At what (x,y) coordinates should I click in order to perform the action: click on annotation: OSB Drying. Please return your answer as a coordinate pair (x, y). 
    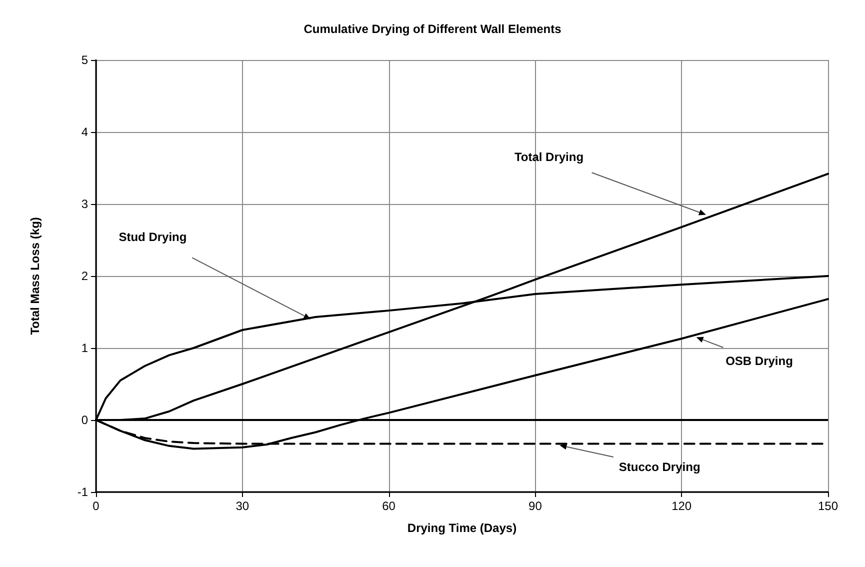
    Looking at the image, I should click on (759, 361).